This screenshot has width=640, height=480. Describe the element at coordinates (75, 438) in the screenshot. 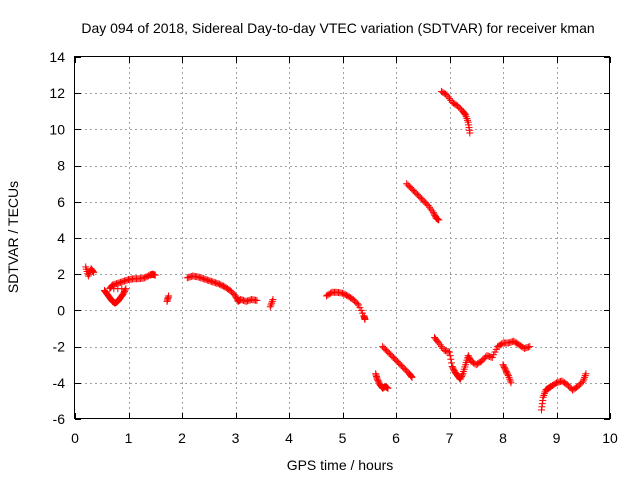

I see `x-tick-label: 0` at that location.